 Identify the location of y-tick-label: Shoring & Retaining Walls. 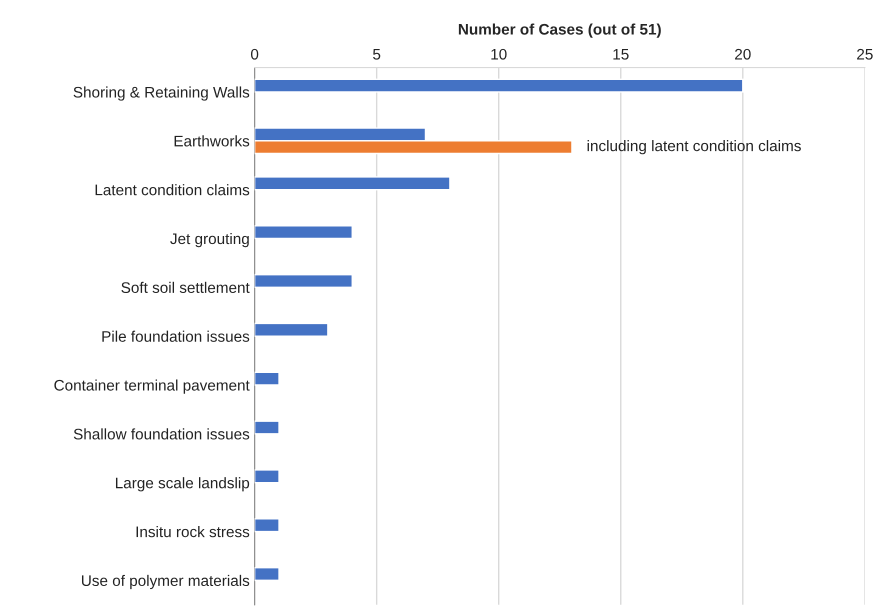
(162, 93).